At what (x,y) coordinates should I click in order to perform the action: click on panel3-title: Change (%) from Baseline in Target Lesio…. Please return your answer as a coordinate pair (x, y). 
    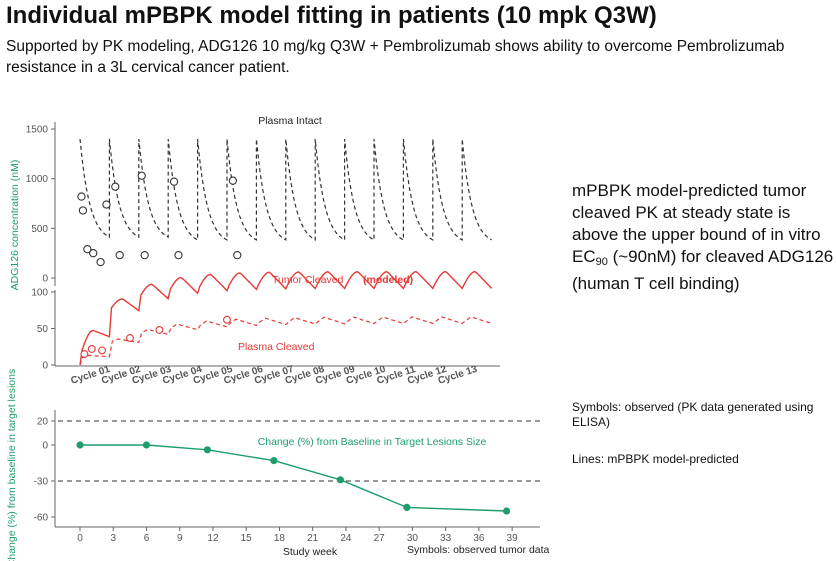
    Looking at the image, I should click on (372, 442).